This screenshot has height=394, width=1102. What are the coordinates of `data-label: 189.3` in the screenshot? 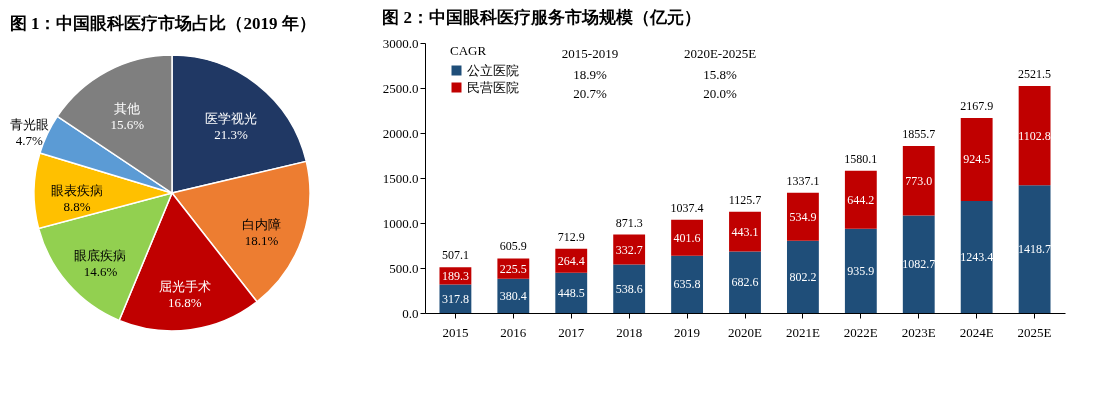 It's located at (455, 275).